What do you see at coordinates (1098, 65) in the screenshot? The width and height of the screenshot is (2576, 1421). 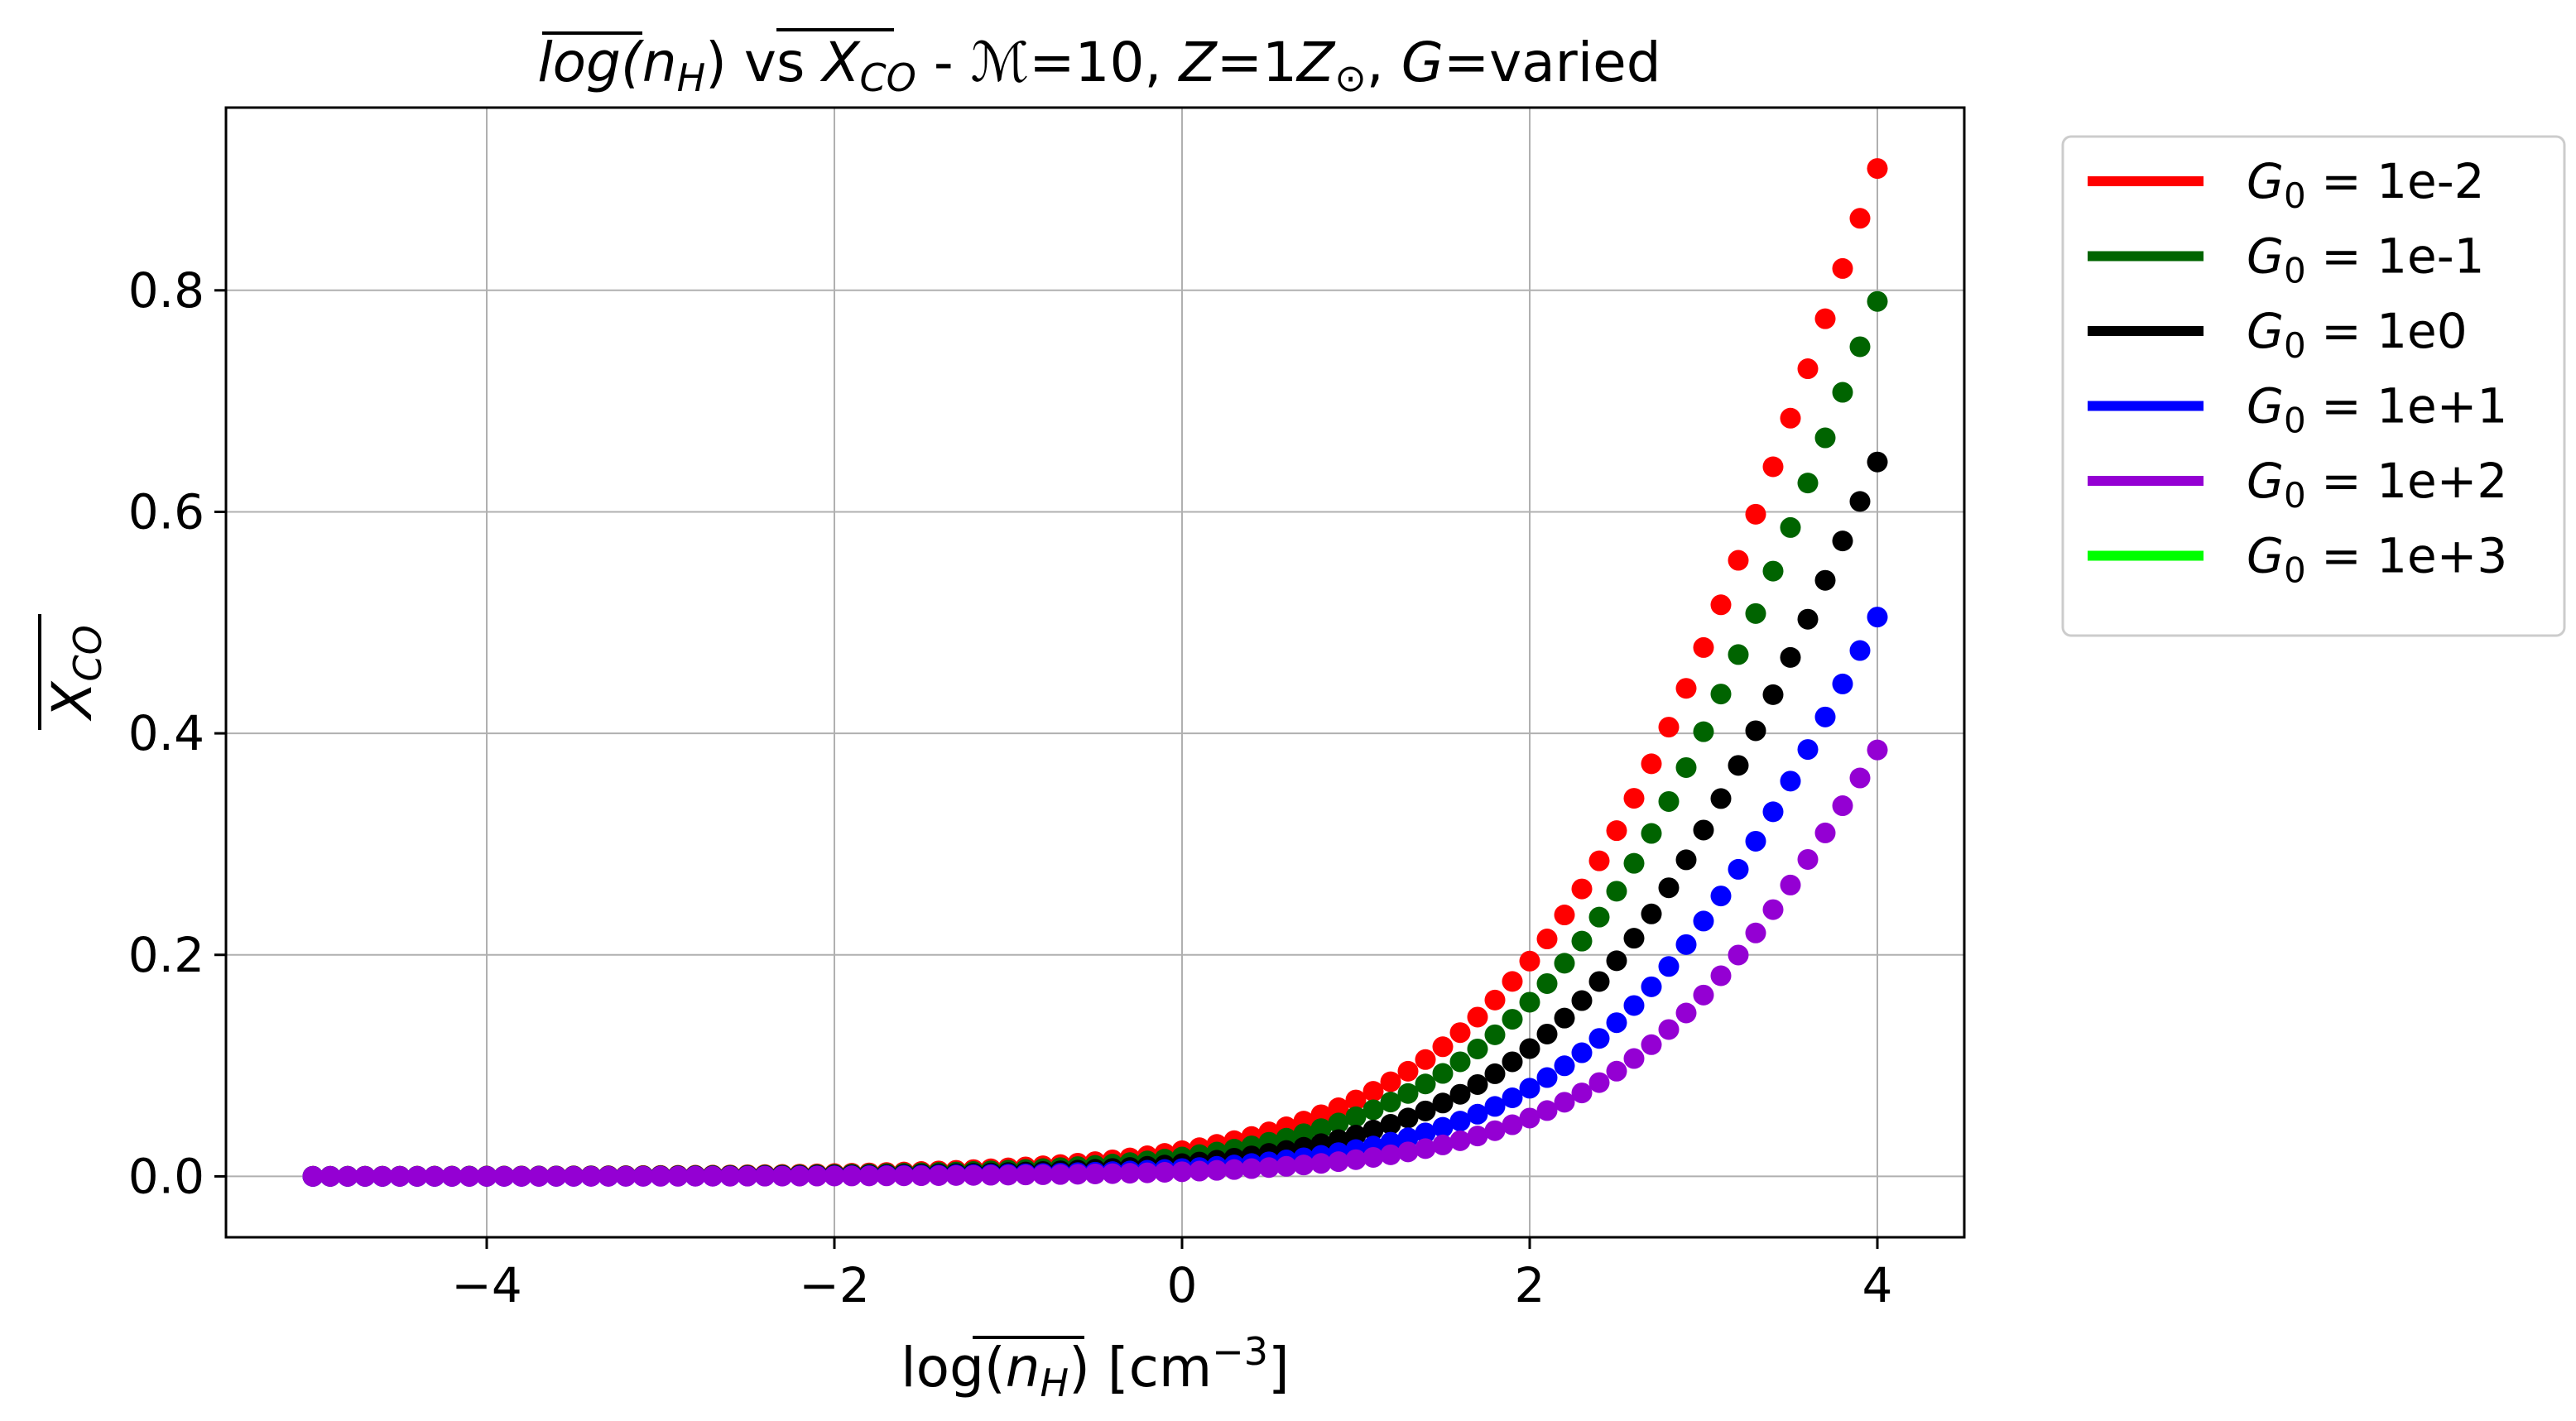 I see `chart-title: log(nH) vs XCO - ℳ=10, Z=1Z⊙, G=varied` at bounding box center [1098, 65].